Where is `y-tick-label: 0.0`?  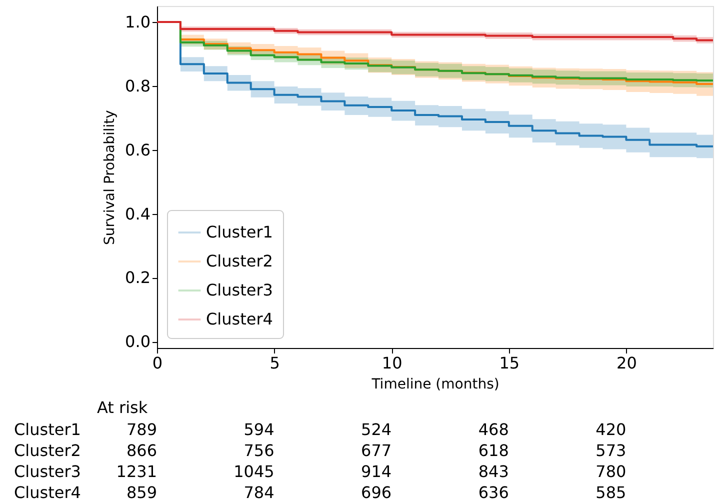
y-tick-label: 0.0 is located at coordinates (137, 342).